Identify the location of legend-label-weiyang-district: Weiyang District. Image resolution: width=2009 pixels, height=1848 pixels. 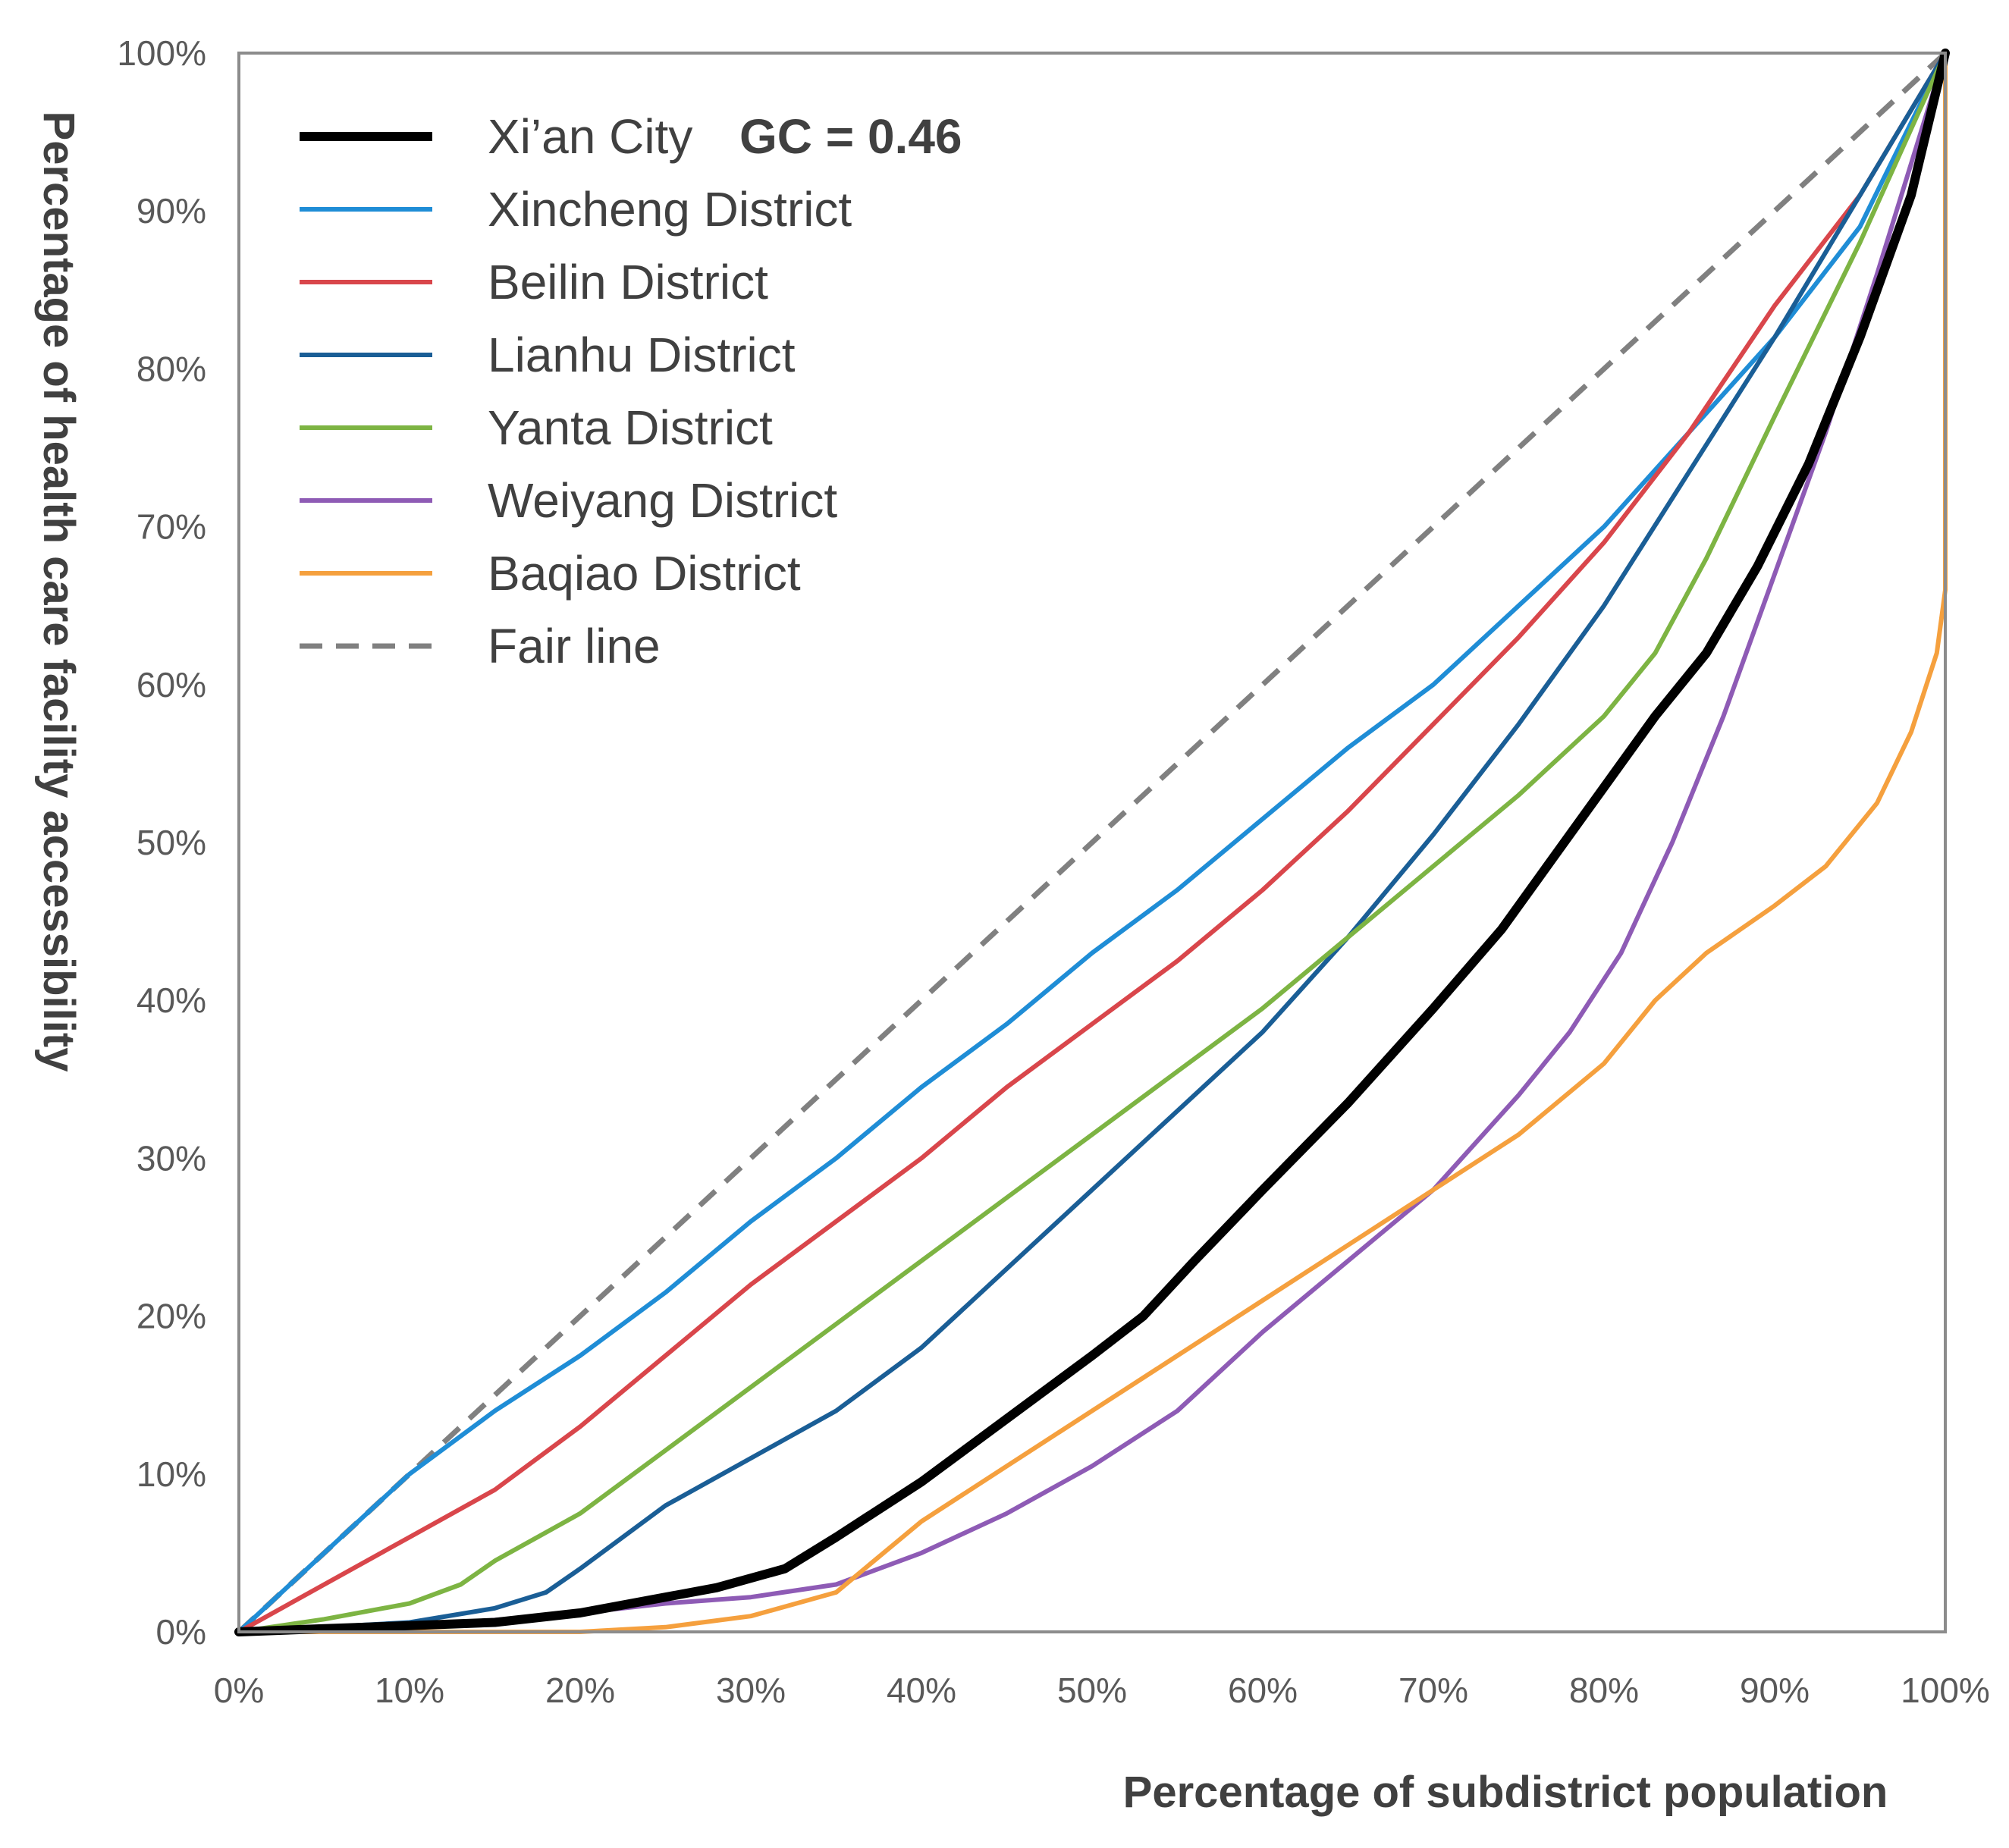
(662, 501).